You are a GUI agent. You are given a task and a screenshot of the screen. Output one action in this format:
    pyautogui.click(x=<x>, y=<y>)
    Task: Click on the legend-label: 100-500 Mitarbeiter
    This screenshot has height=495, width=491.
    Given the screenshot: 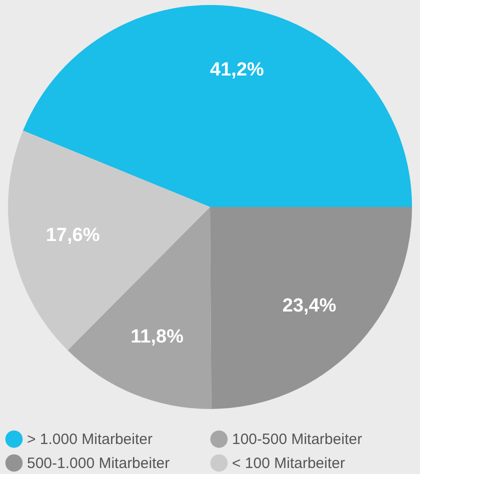 What is the action you would take?
    pyautogui.click(x=297, y=439)
    